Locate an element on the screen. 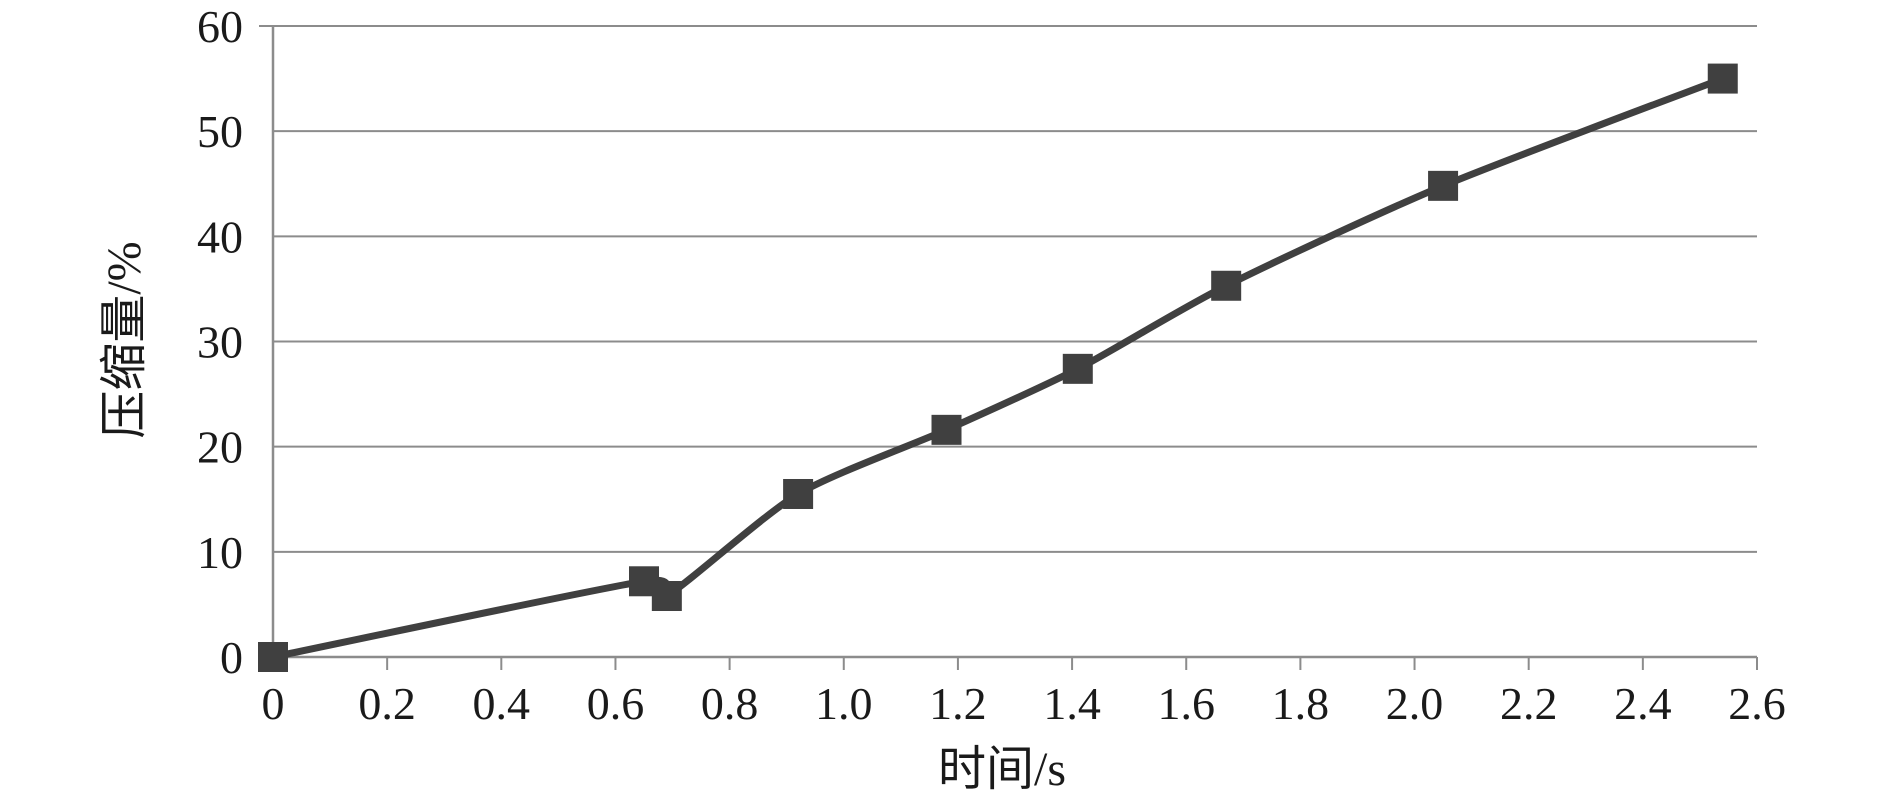 The width and height of the screenshot is (1890, 796). x-tick-label: 0.8 is located at coordinates (730, 703).